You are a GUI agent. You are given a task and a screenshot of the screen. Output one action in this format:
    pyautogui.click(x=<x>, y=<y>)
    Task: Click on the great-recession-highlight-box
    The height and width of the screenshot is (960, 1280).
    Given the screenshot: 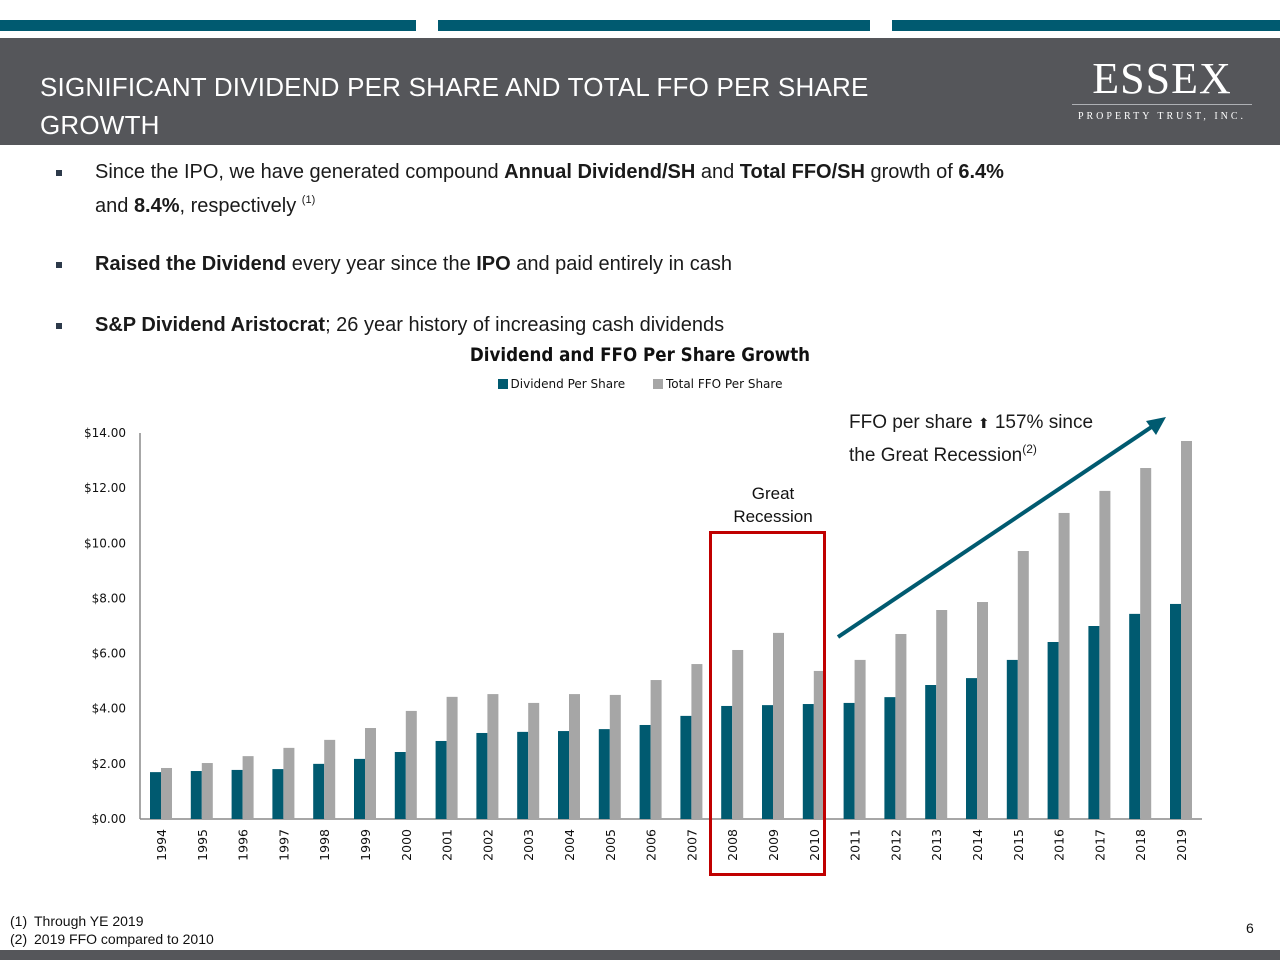 What is the action you would take?
    pyautogui.click(x=767, y=703)
    